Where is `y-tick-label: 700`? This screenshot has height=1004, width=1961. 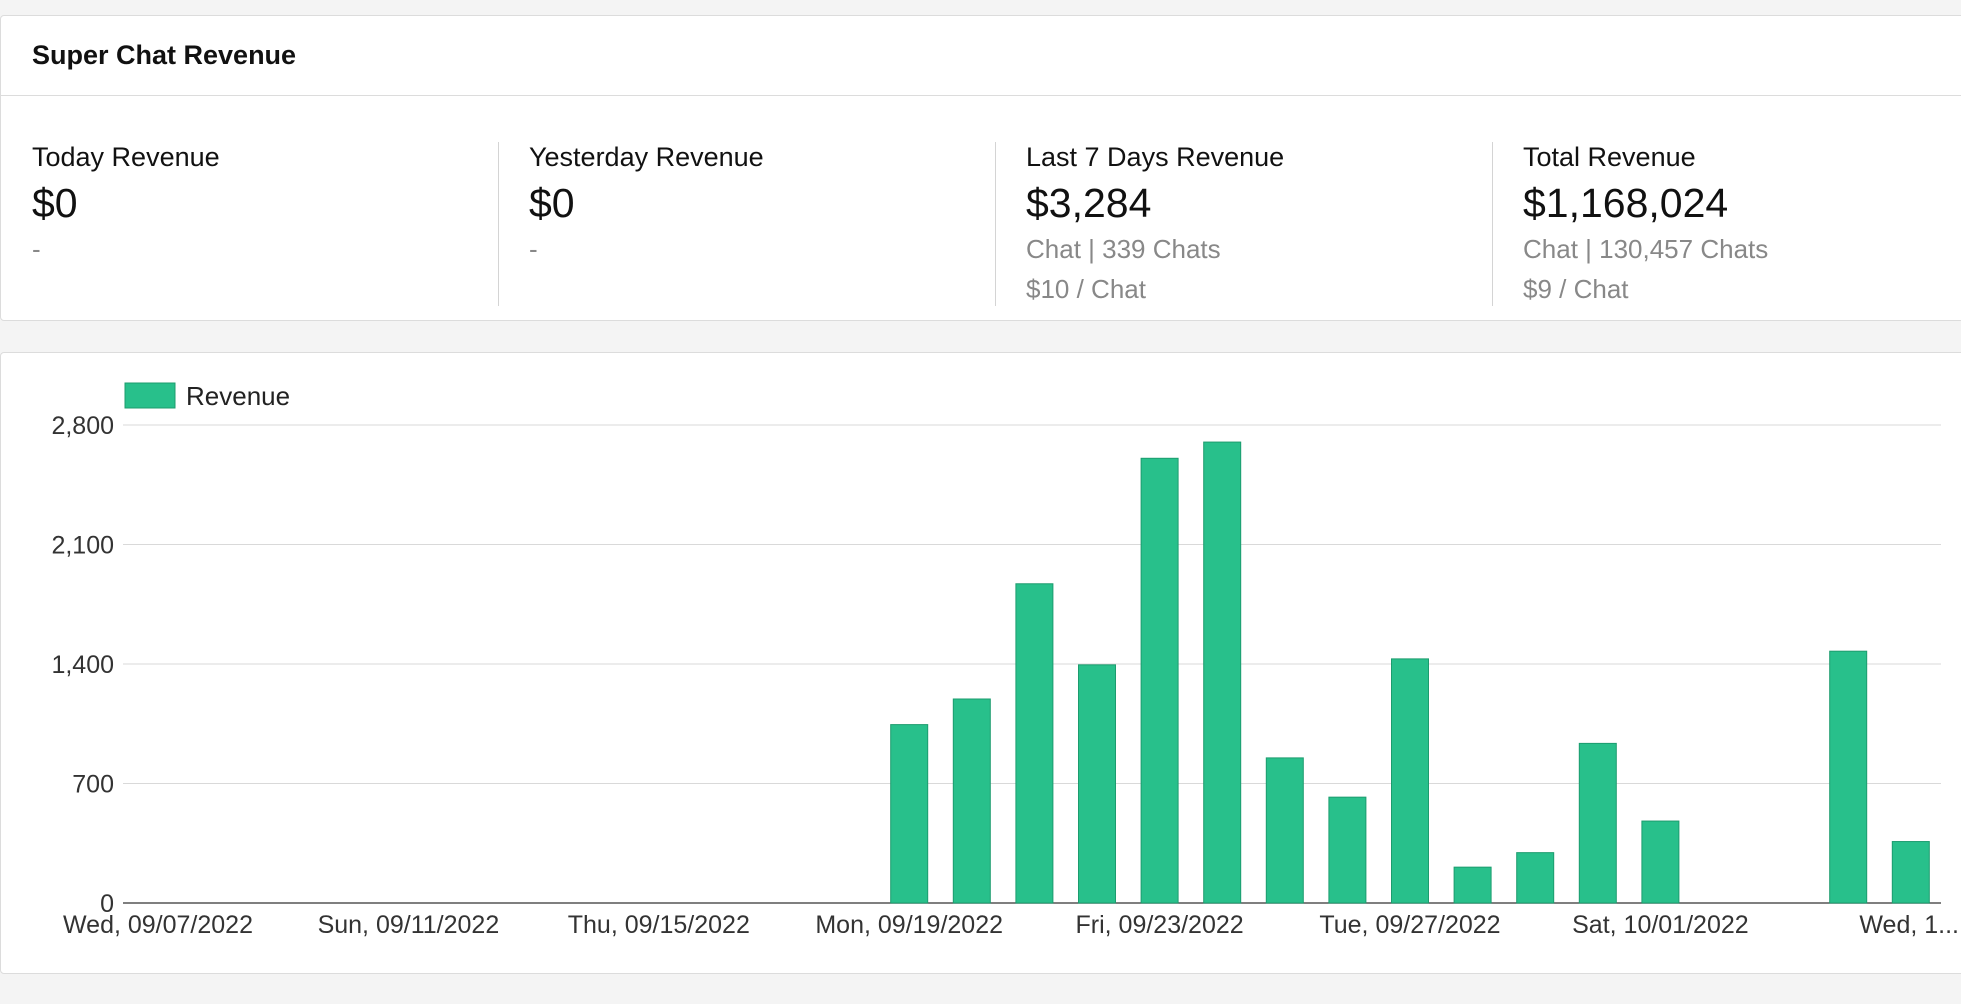 y-tick-label: 700 is located at coordinates (93, 785).